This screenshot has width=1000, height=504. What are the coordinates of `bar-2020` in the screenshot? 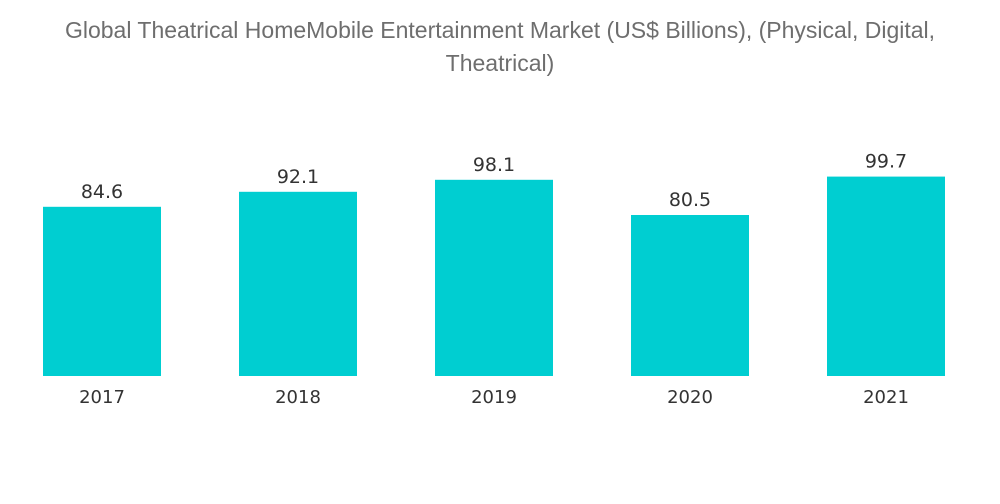 It's located at (690, 295).